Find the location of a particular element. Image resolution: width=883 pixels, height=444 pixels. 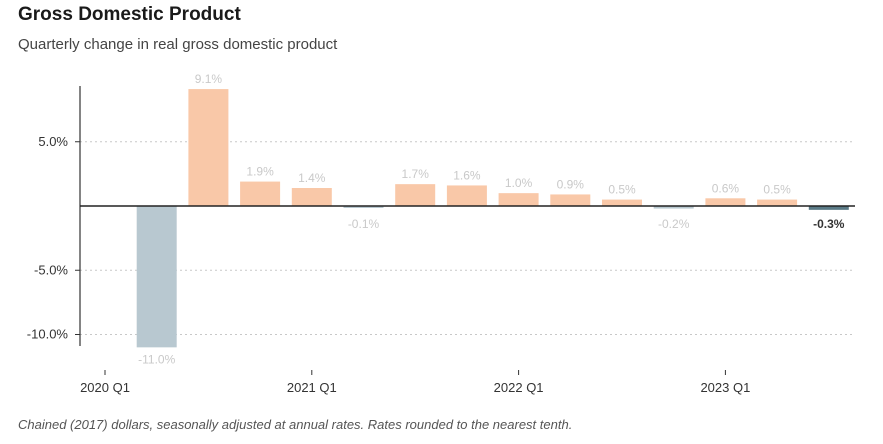

data-label: 1.9% is located at coordinates (260, 172).